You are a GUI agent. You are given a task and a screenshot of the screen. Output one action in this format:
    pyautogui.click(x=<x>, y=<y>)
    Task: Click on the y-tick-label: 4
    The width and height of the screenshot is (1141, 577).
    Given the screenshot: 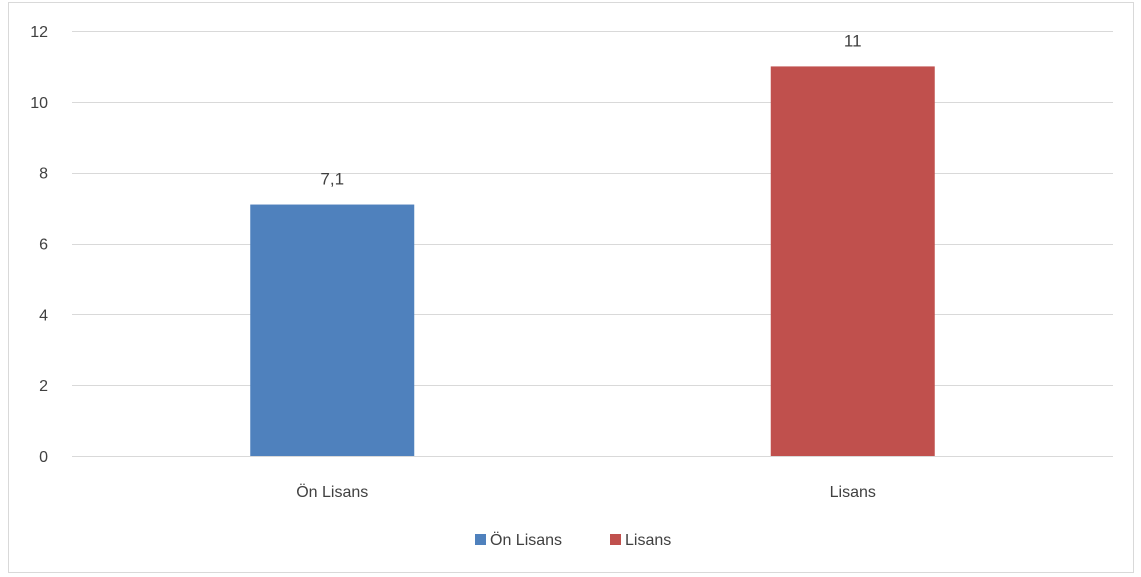 What is the action you would take?
    pyautogui.click(x=43, y=315)
    